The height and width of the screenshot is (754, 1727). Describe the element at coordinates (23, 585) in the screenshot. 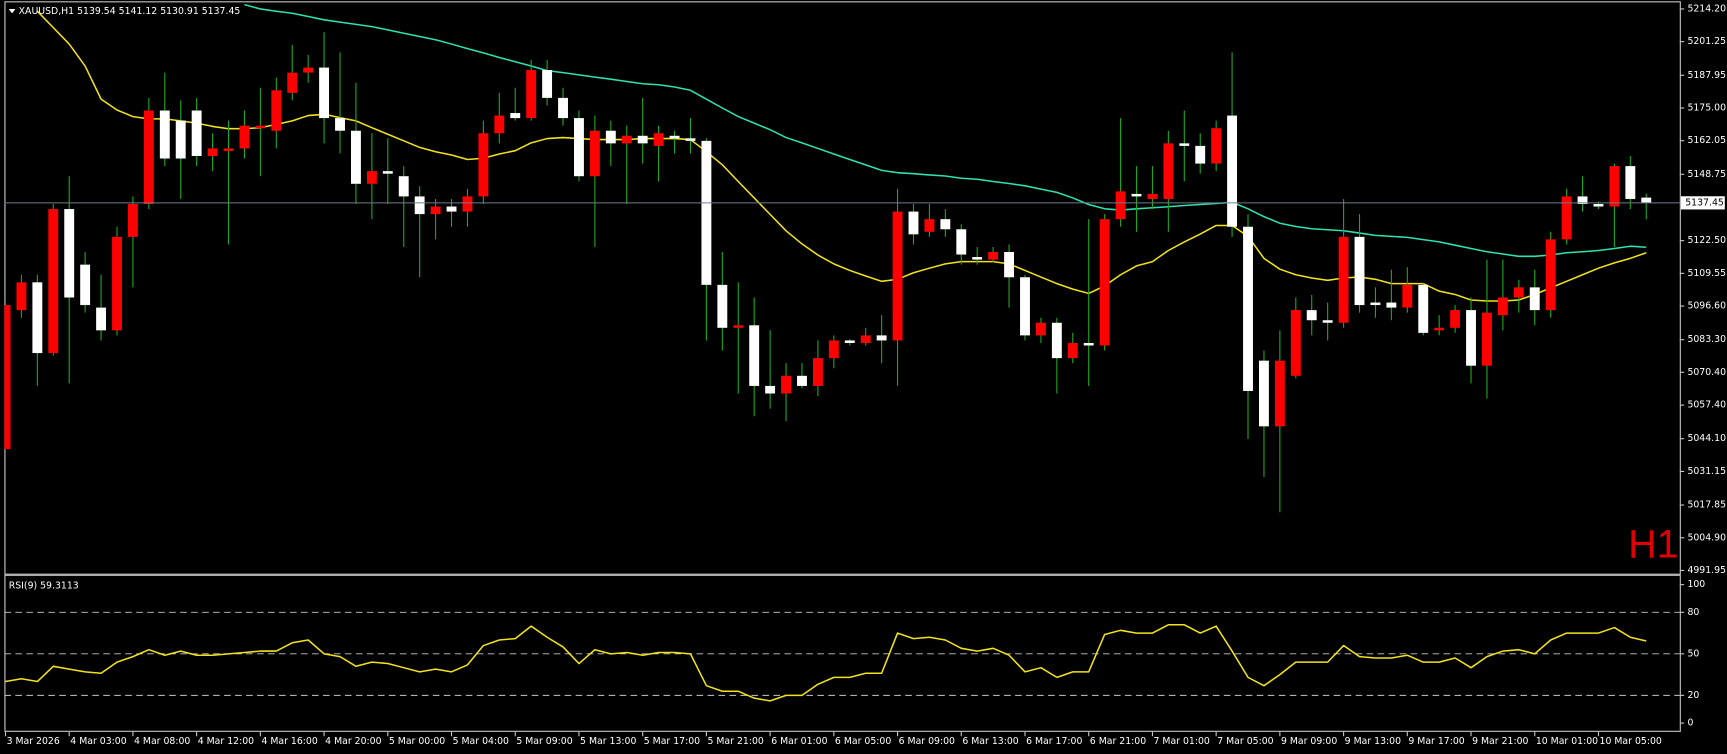

I see `rsi-name: RSI(9)` at that location.